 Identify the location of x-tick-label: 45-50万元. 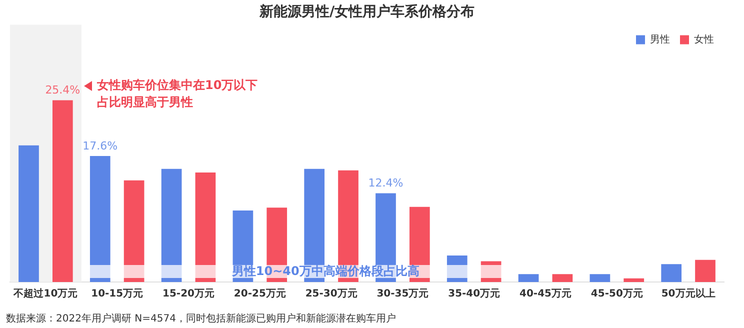
(616, 294).